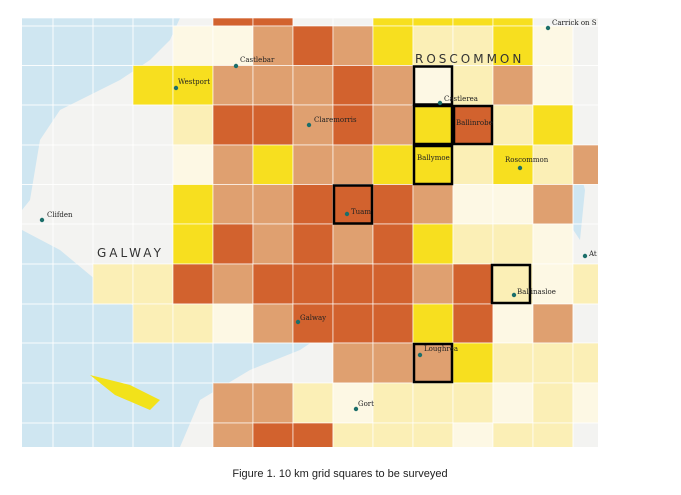  I want to click on place-label: Claremorris, so click(335, 120).